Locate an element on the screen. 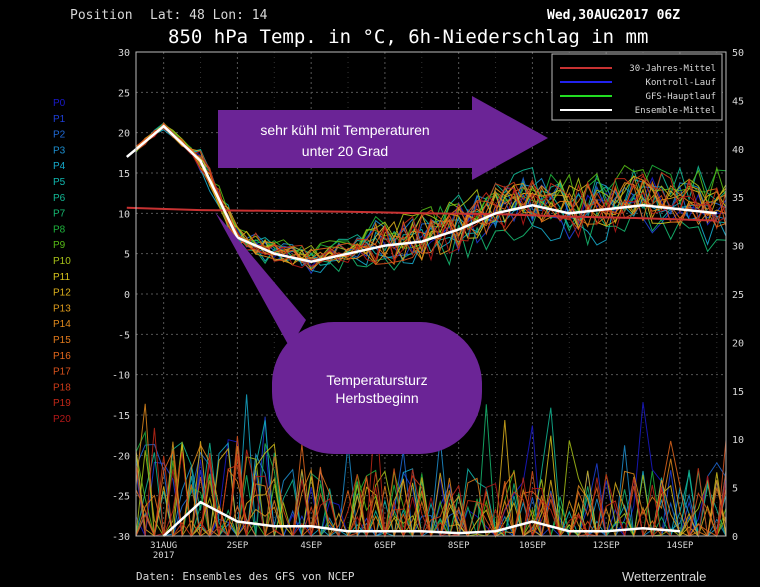 The height and width of the screenshot is (587, 760). arrow-text-line-1: sehr kühl mit Temperaturen is located at coordinates (344, 130).